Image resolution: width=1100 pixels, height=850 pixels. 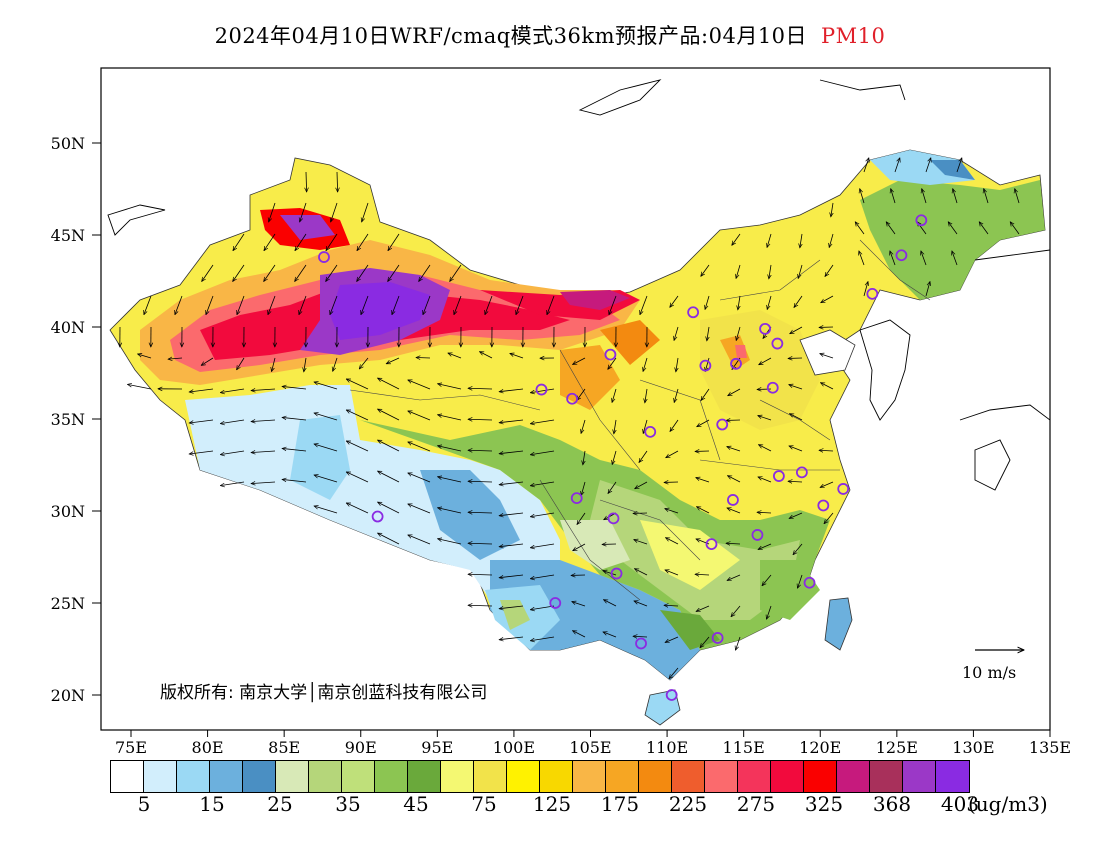 I want to click on taiwan-island, so click(x=838, y=624).